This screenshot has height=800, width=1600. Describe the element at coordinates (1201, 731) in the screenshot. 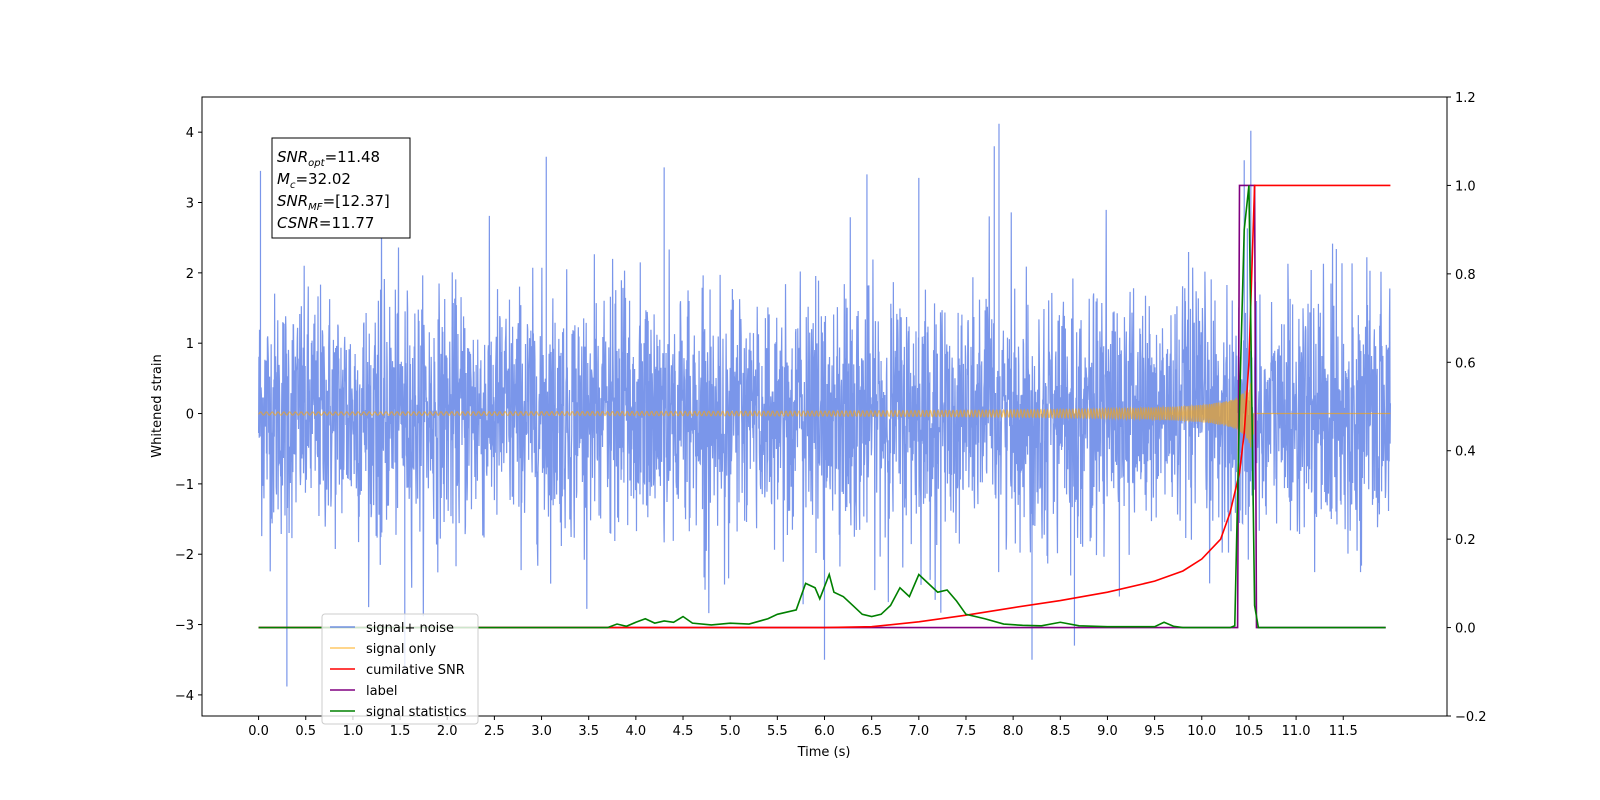

I see `x-tick-label: 10.0` at that location.